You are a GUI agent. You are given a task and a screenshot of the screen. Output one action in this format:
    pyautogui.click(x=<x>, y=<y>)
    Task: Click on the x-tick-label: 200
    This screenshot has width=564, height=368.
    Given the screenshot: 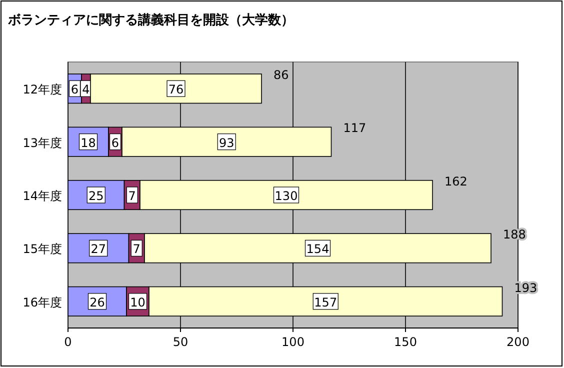 What is the action you would take?
    pyautogui.click(x=518, y=342)
    